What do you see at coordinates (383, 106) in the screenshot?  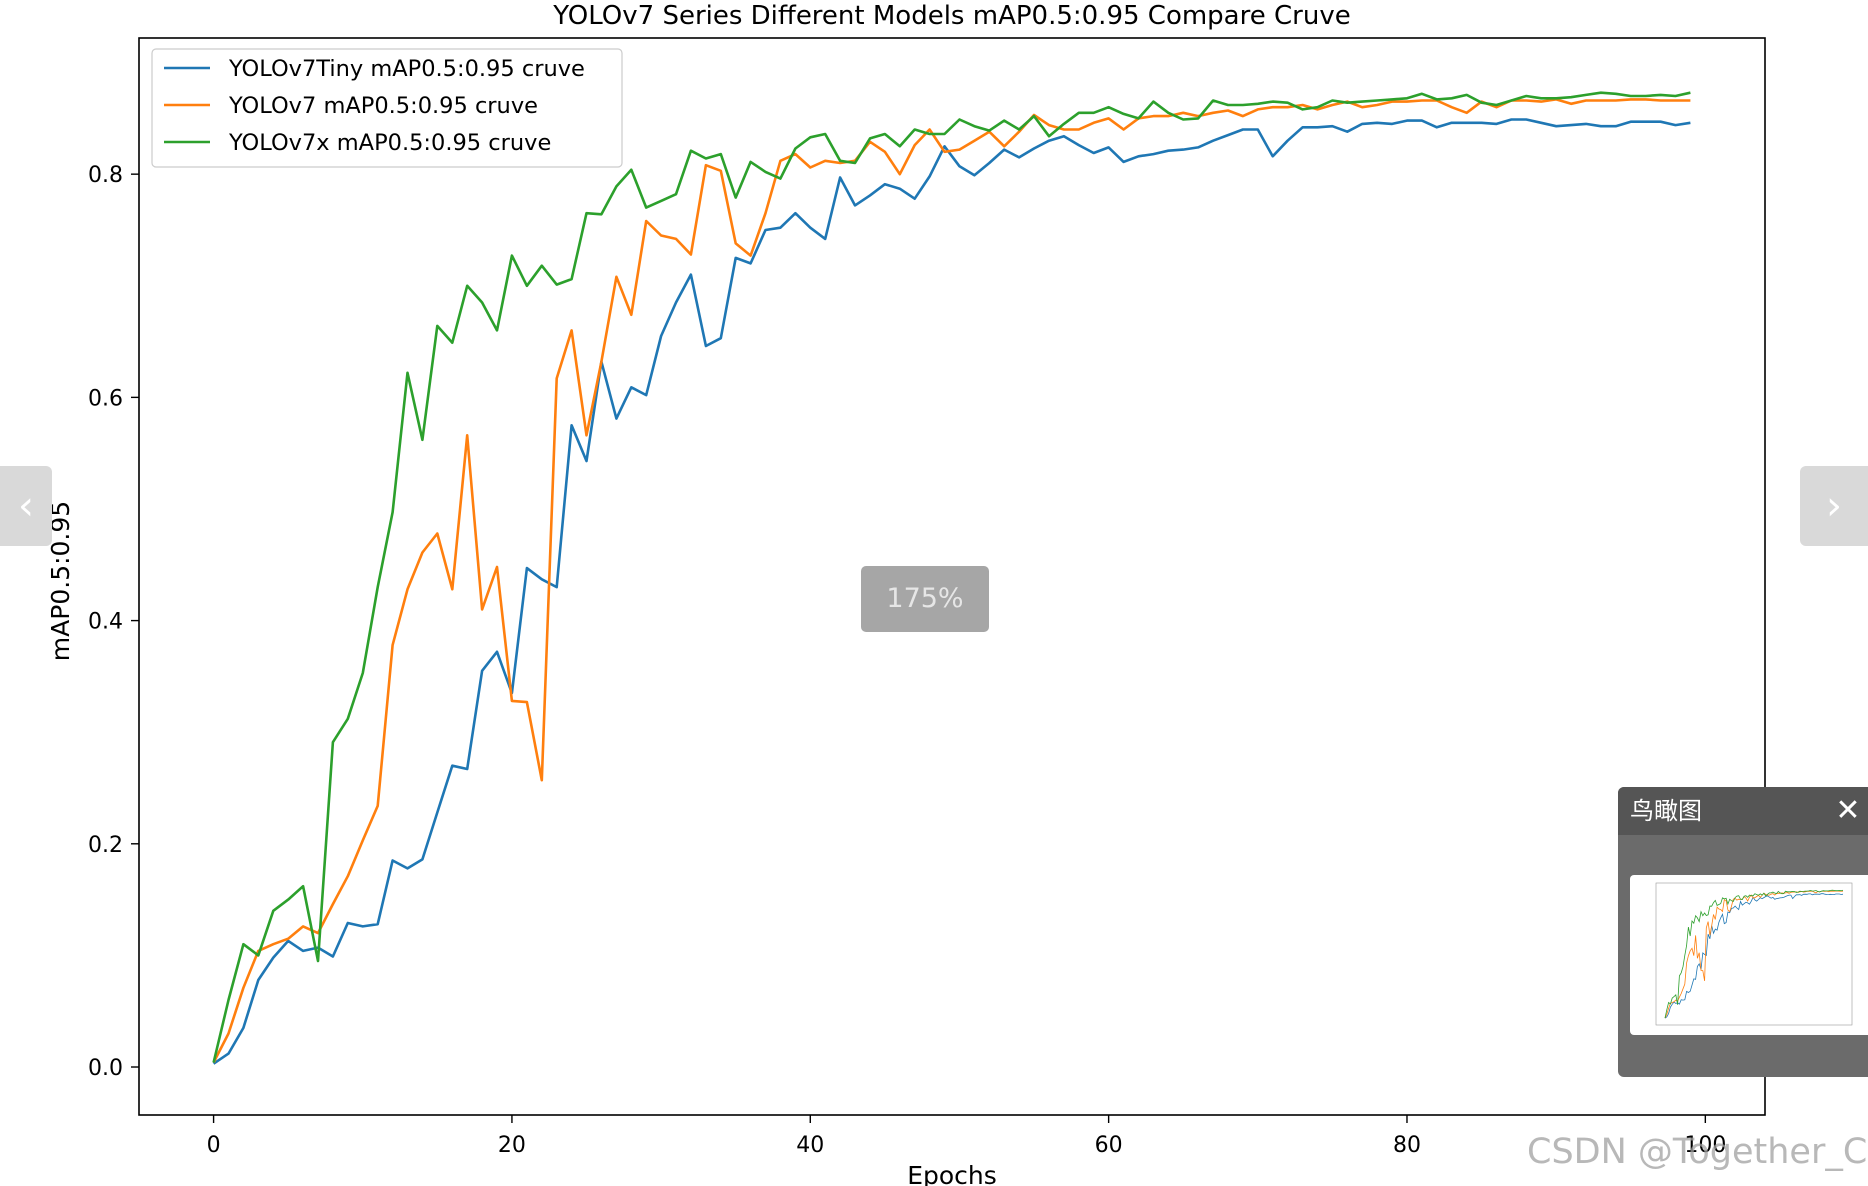 I see `legend-entry-2: YOLOv7 mAP0.5:0.95 cruve` at bounding box center [383, 106].